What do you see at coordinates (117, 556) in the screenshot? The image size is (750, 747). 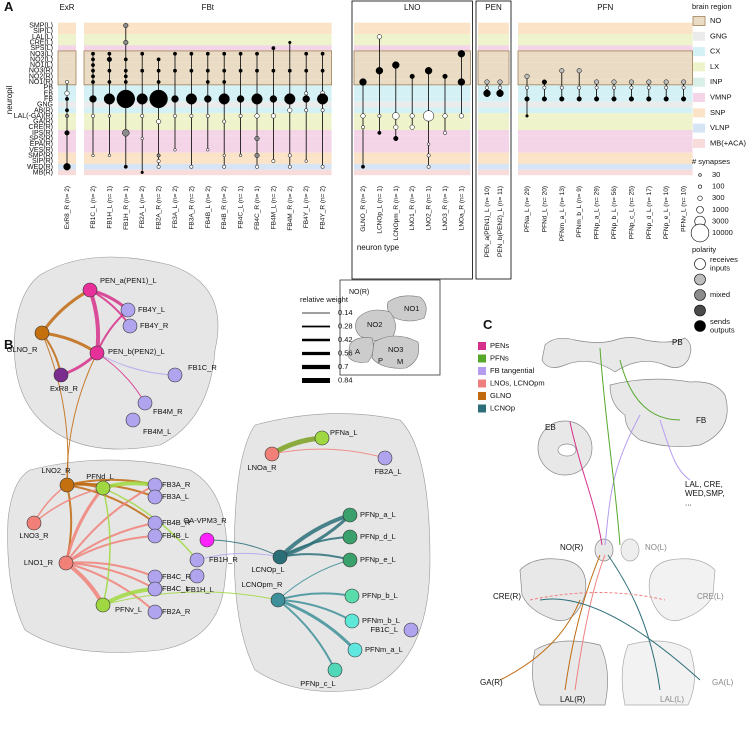 I see `cluster-hull` at bounding box center [117, 556].